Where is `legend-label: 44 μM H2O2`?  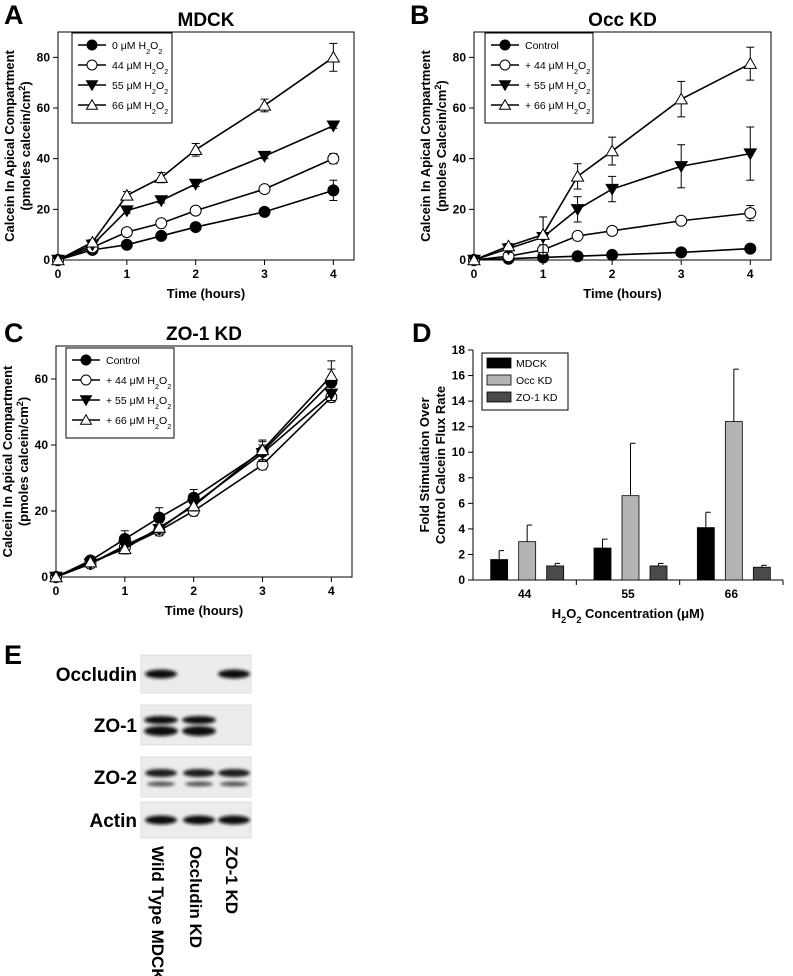 legend-label: 44 μM H2O2 is located at coordinates (140, 68).